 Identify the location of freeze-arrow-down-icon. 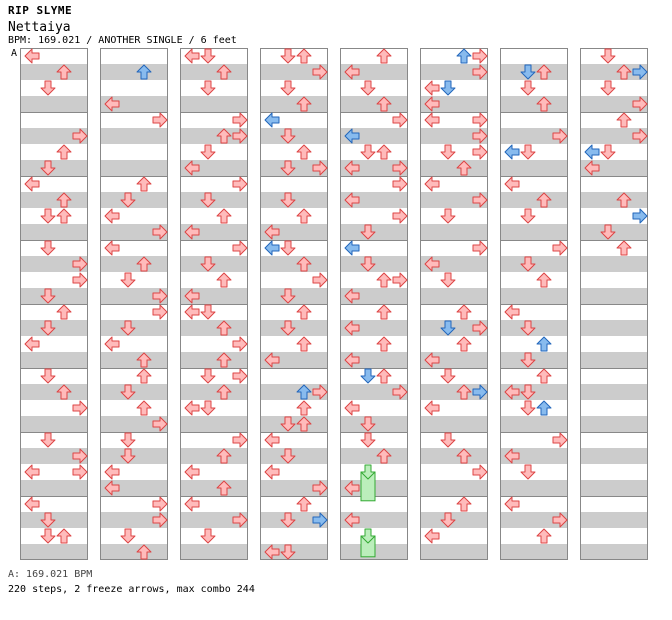
(368, 536).